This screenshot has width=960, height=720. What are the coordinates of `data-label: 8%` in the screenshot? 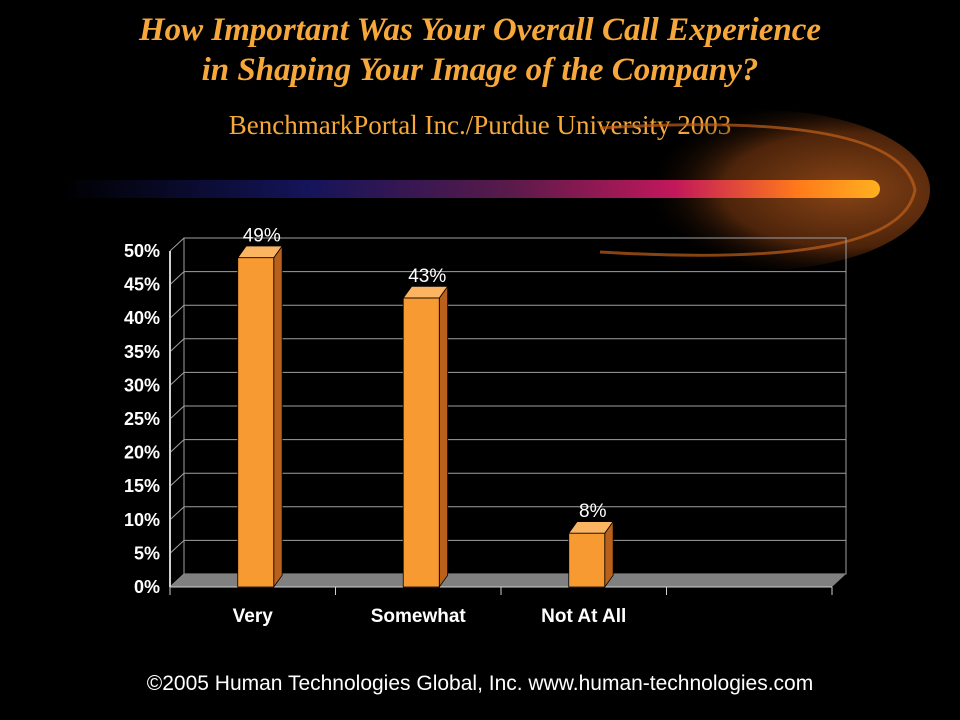 It's located at (593, 511).